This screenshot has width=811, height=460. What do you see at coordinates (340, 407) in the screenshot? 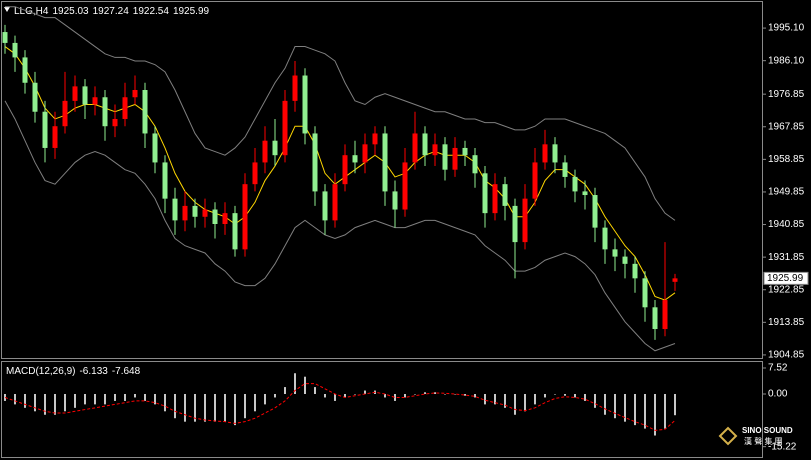
I see `indicator-line` at bounding box center [340, 407].